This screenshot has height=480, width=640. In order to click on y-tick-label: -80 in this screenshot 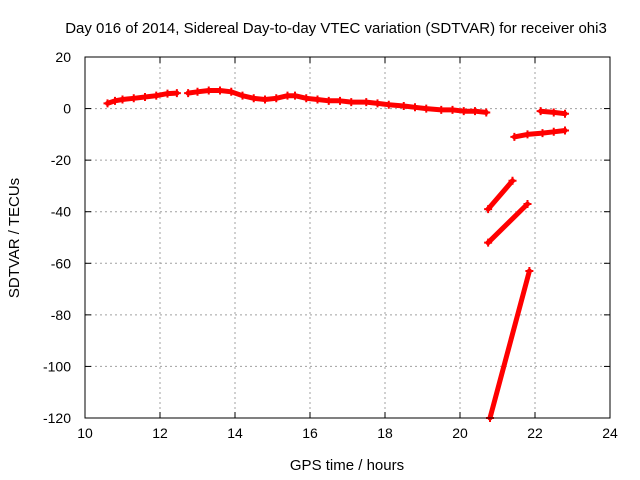, I will do `click(61, 315)`.